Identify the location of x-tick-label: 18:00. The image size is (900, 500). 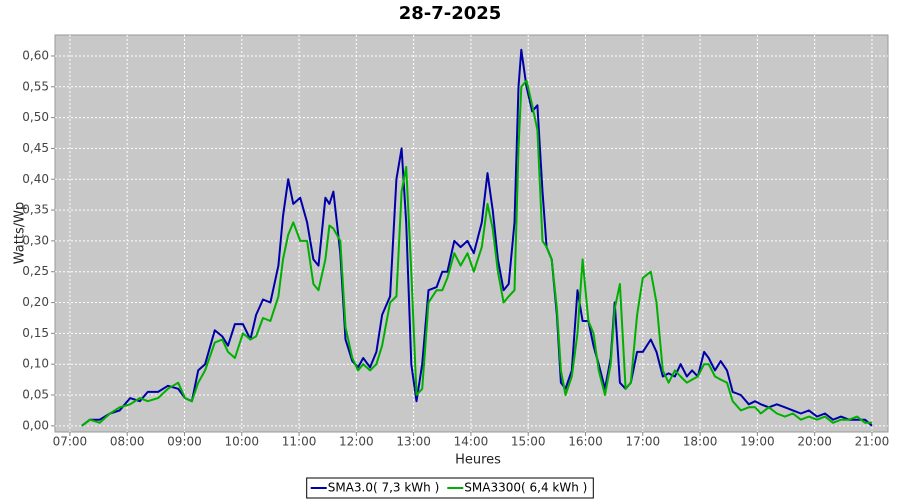
(700, 442).